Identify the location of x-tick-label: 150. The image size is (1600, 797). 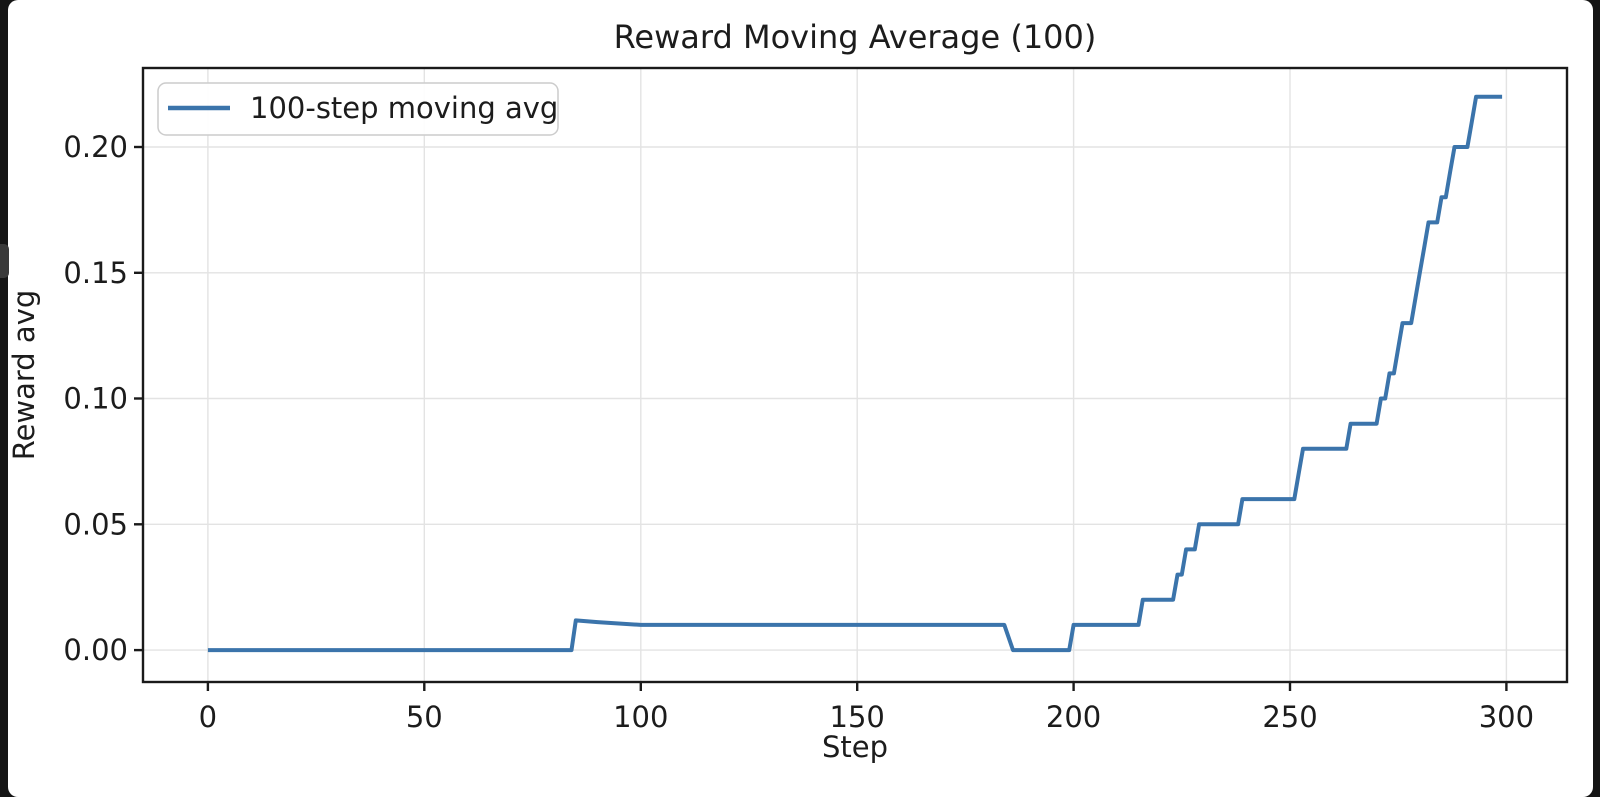
(857, 717).